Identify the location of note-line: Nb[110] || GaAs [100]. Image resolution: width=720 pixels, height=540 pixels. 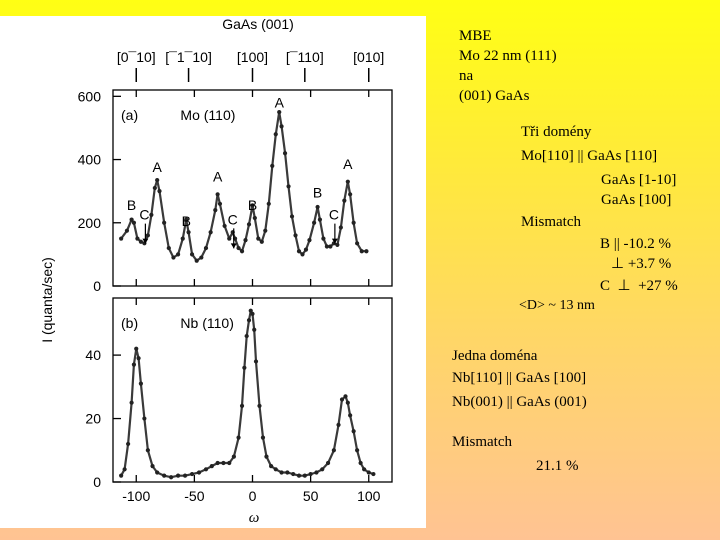
(519, 378).